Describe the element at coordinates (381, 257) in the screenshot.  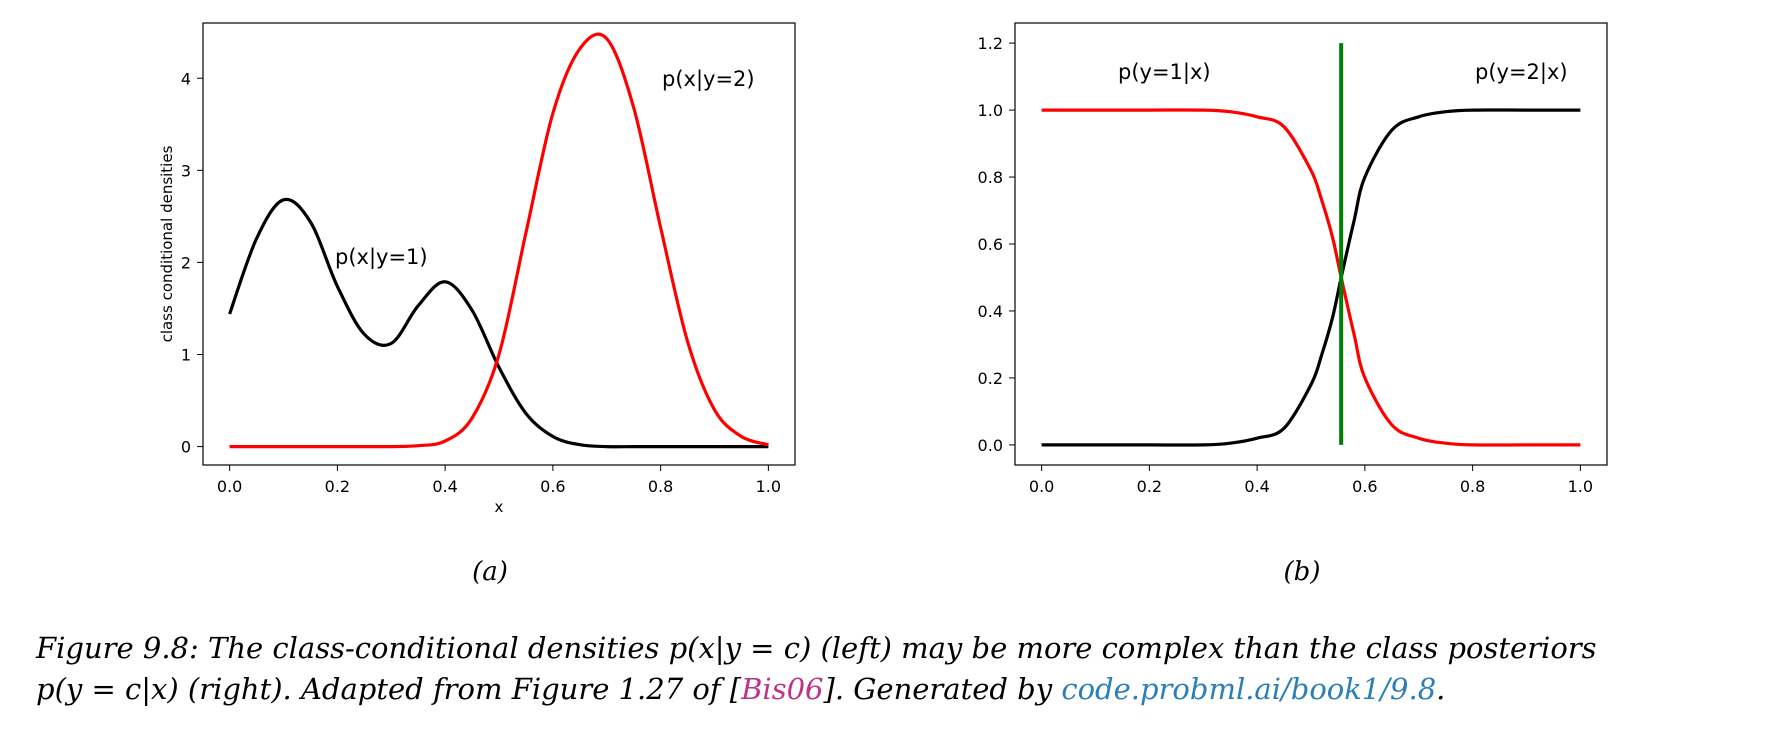
I see `panel-a-annotation-1: p(x|y=1)` at that location.